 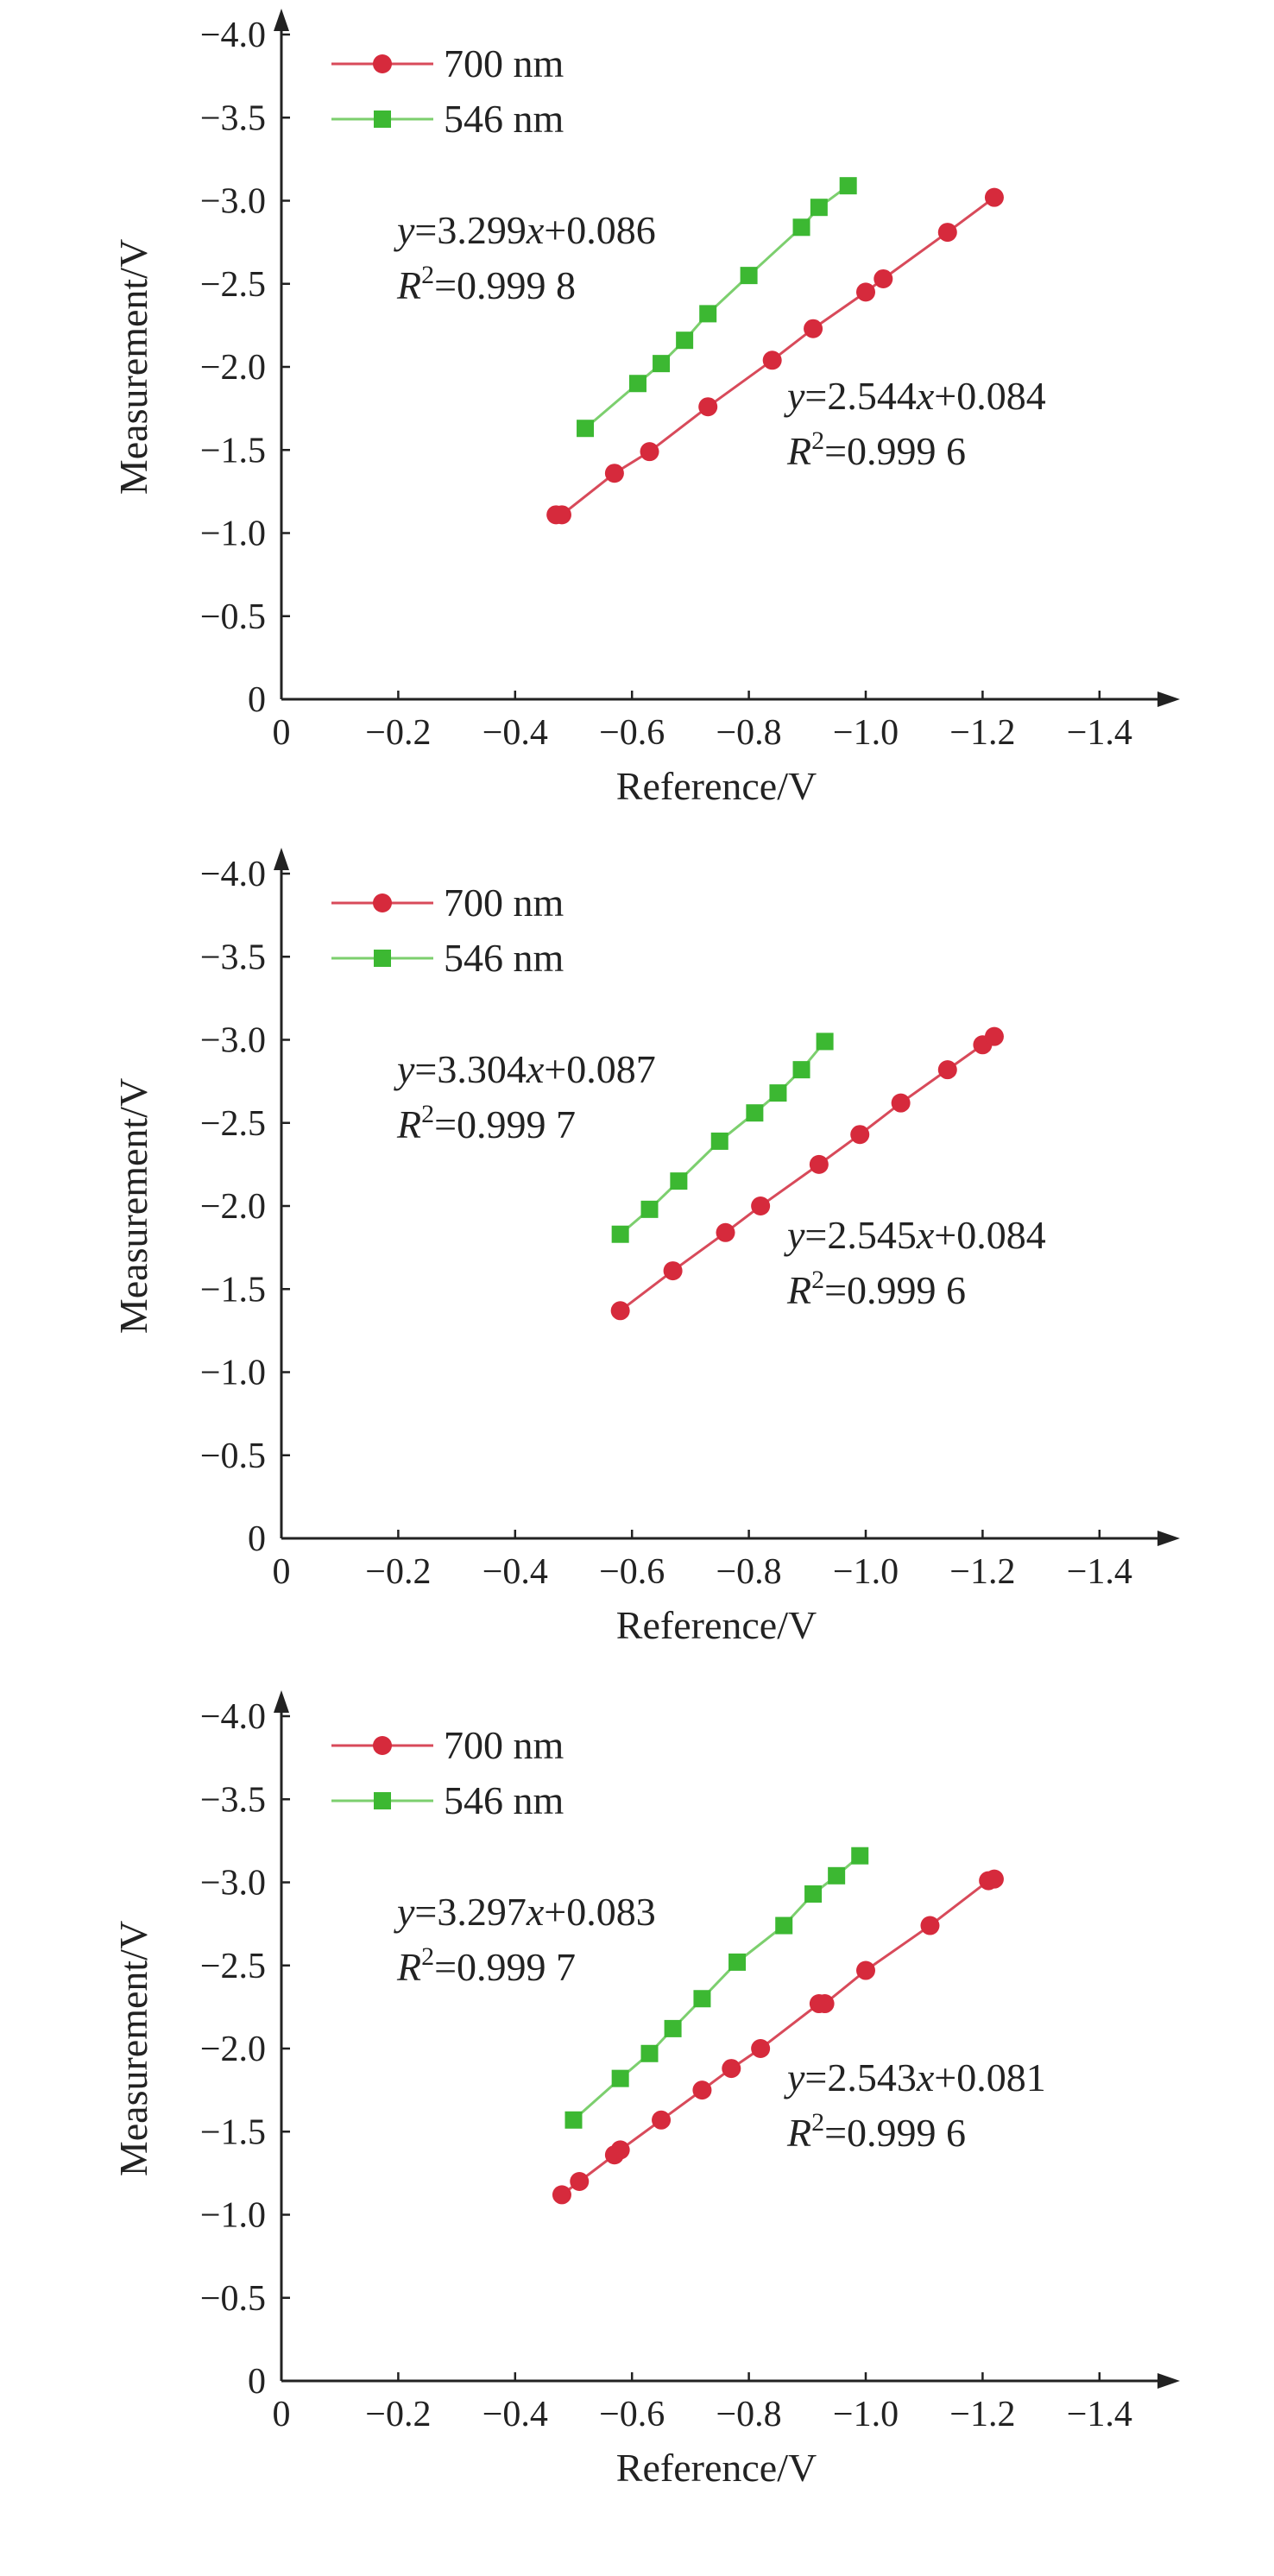 What do you see at coordinates (525, 1069) in the screenshot?
I see `regression-equation: y=3.304x+0.087` at bounding box center [525, 1069].